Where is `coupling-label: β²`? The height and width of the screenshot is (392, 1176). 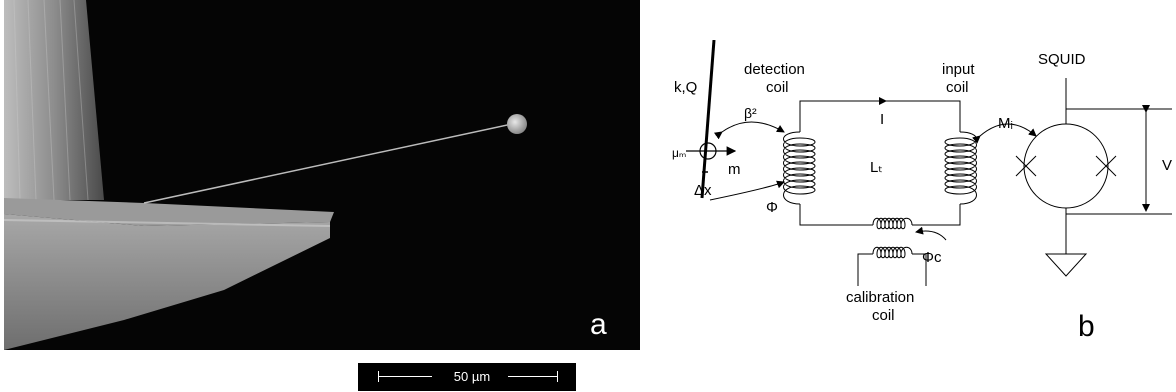 coupling-label: β² is located at coordinates (750, 113).